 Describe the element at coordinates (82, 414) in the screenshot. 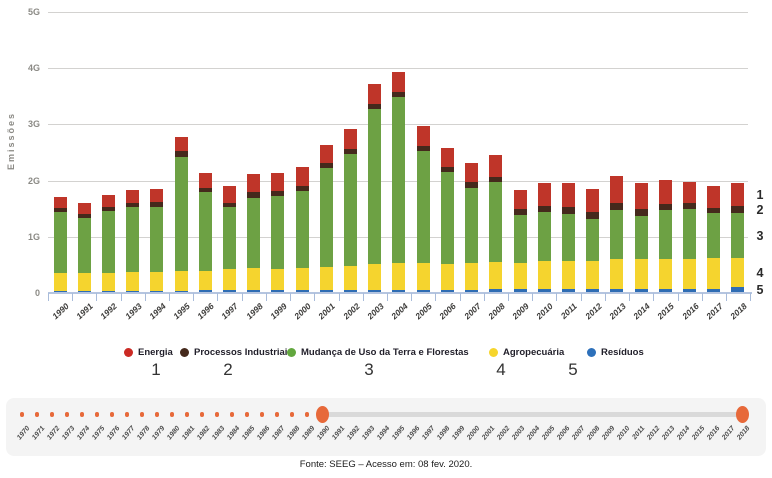

I see `timeline-dot-1974` at that location.